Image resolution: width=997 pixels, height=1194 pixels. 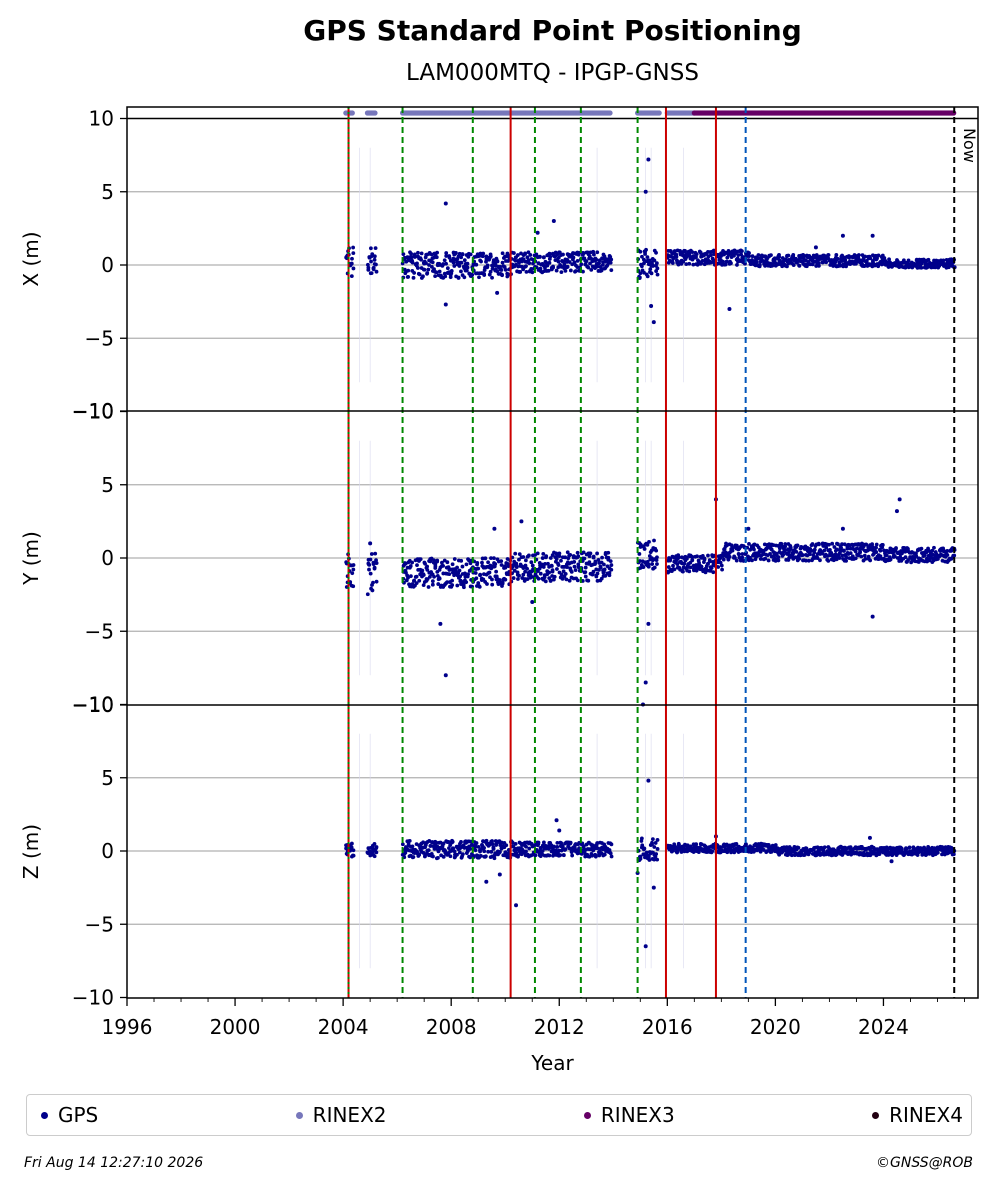 I want to click on chart-title: GPS Standard Point Positioning, so click(x=552, y=30).